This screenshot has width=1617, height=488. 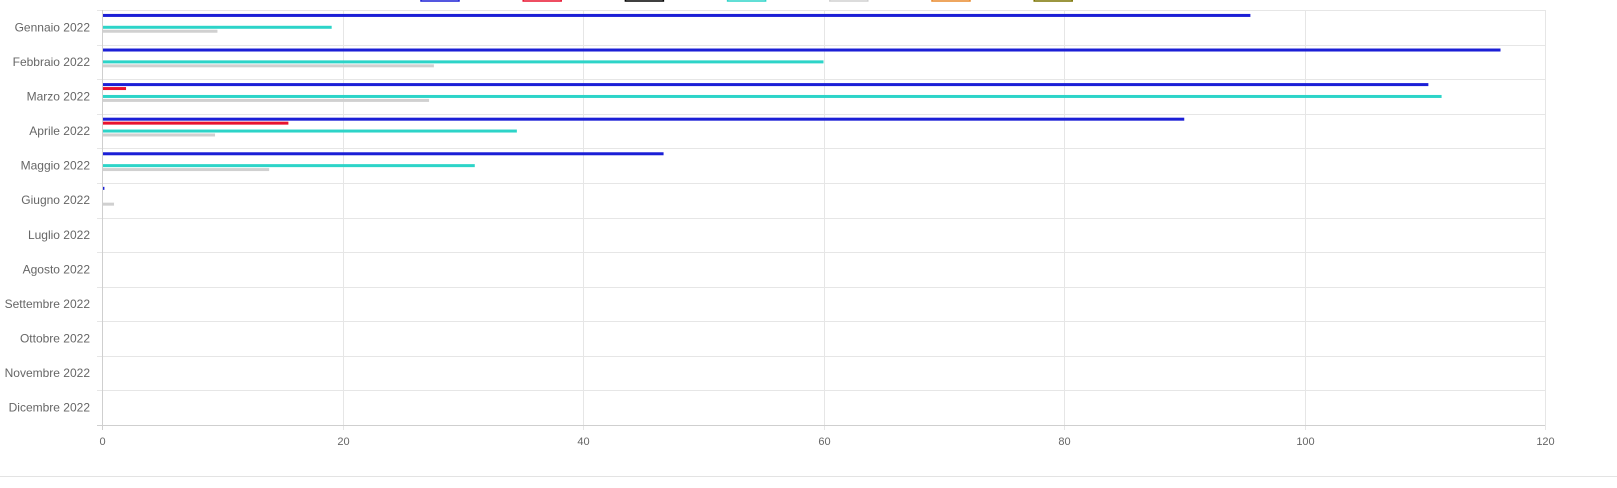 I want to click on x-tick-label: 80, so click(x=1064, y=442).